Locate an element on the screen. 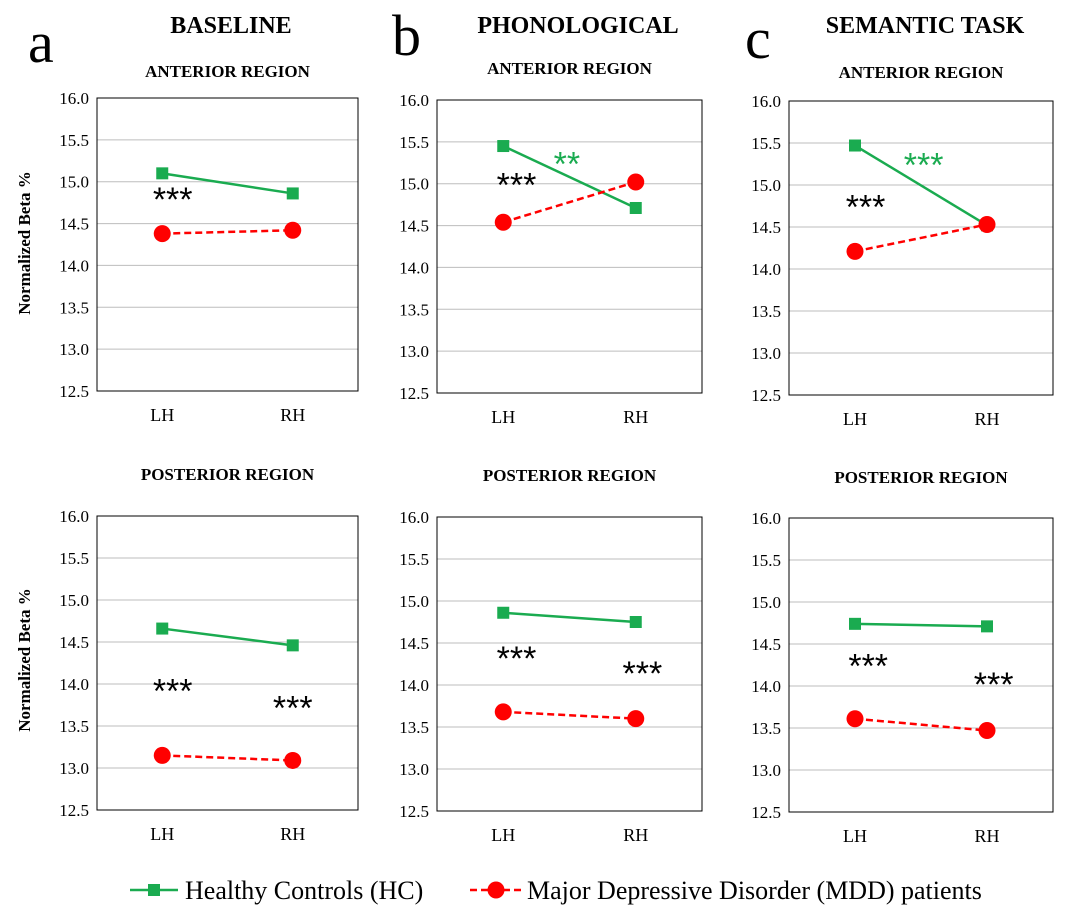 This screenshot has height=907, width=1072. significance-annotation: ** is located at coordinates (567, 164).